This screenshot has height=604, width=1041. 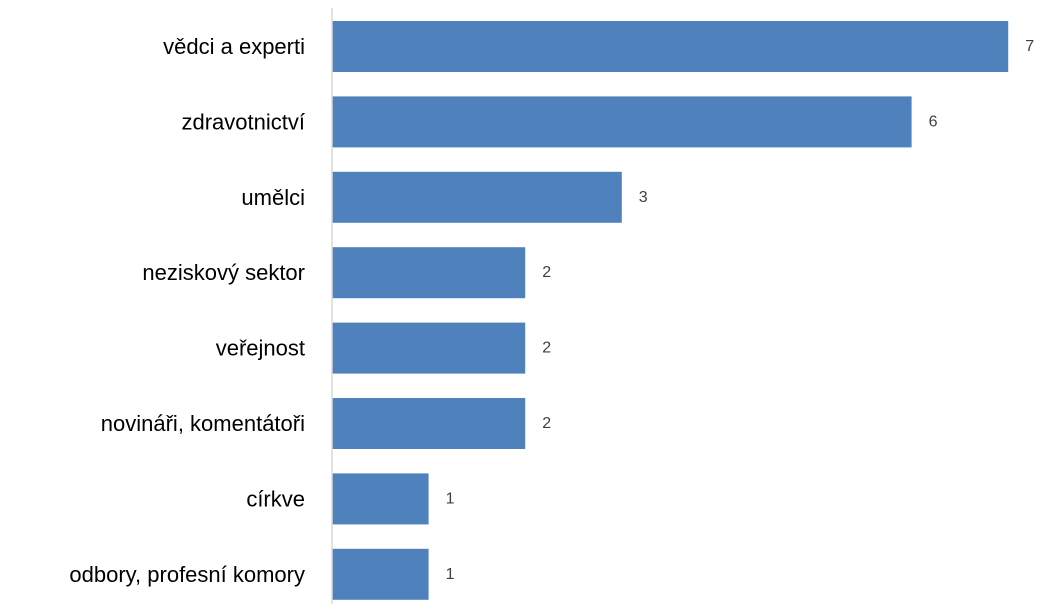 What do you see at coordinates (187, 574) in the screenshot?
I see `category-label: odbory, profesní komory` at bounding box center [187, 574].